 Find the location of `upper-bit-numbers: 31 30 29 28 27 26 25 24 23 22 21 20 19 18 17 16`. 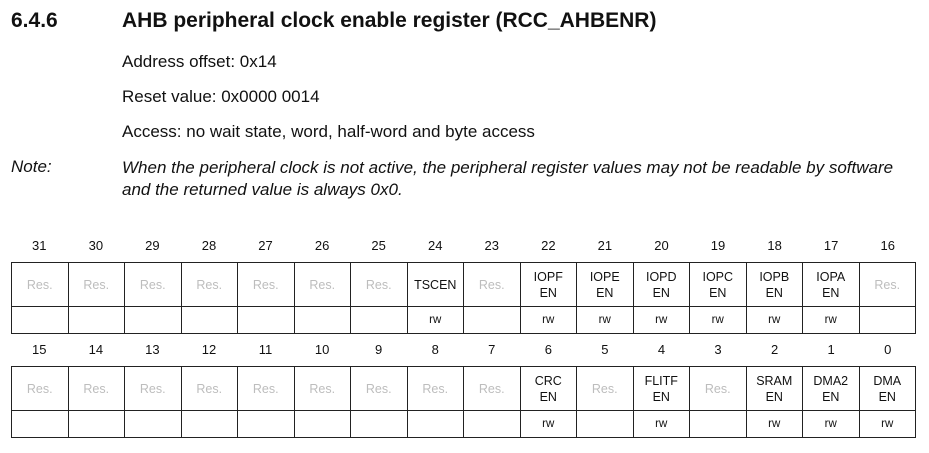

upper-bit-numbers: 31 30 29 28 27 26 25 24 23 22 21 20 19 18 17 16 is located at coordinates (463, 247).